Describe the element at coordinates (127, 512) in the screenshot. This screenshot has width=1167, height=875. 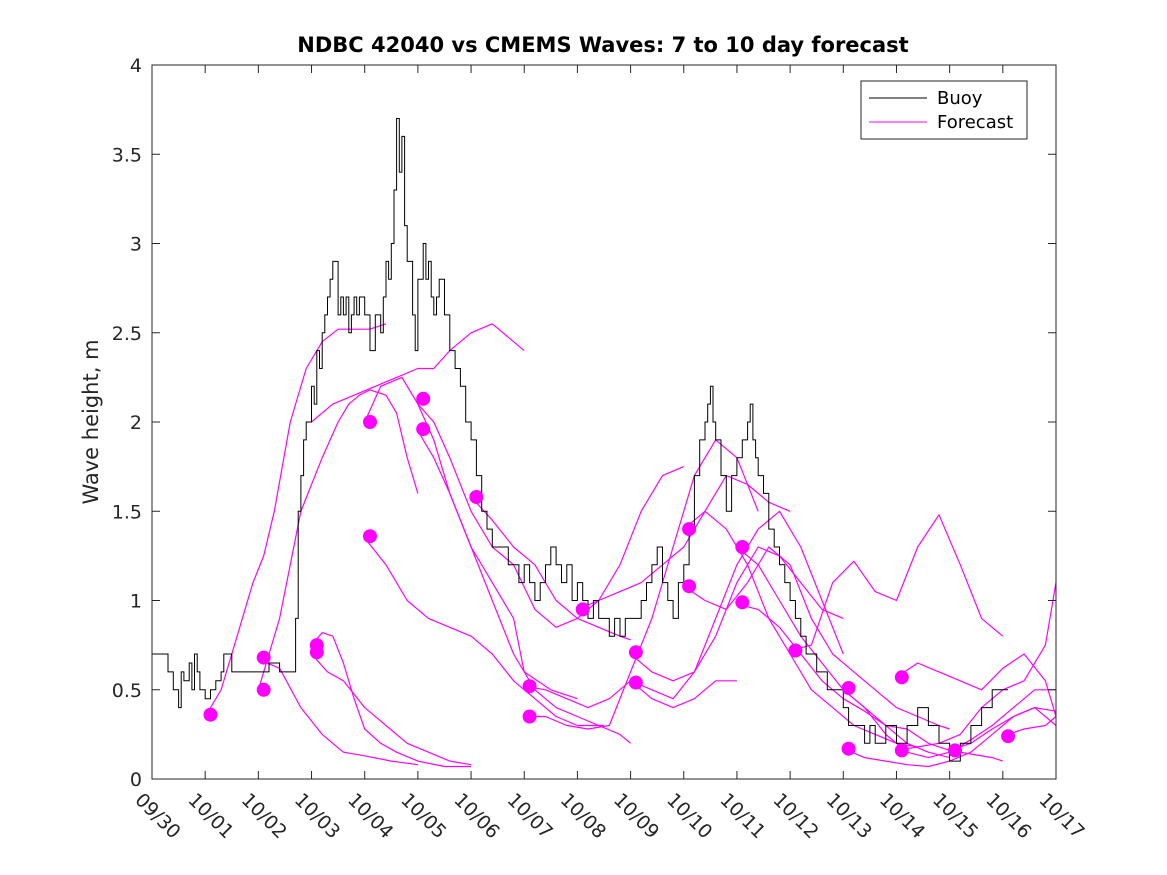
I see `y-tick-label: 1.5` at that location.